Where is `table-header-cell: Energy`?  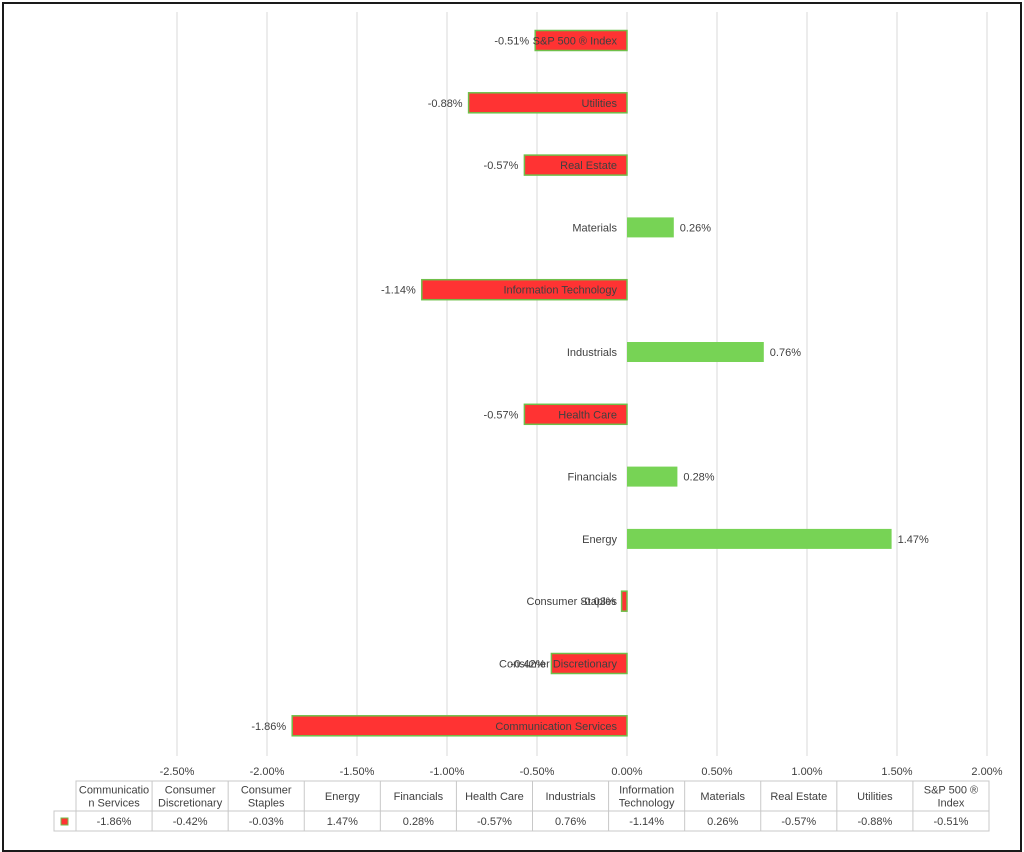 table-header-cell: Energy is located at coordinates (342, 797).